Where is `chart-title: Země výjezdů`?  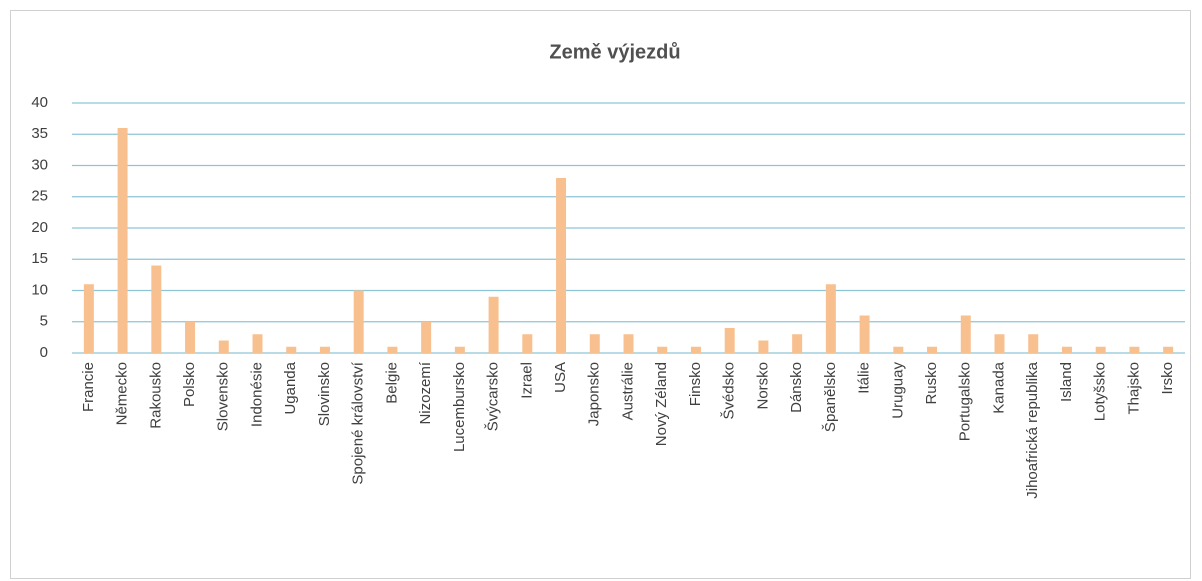
chart-title: Země výjezdů is located at coordinates (614, 52).